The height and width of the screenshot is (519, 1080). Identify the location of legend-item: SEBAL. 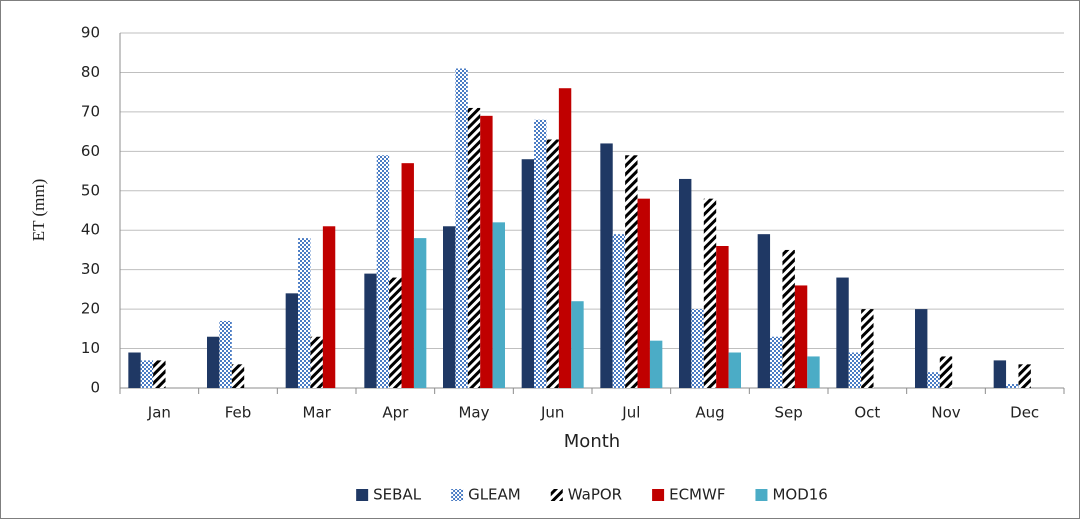
(389, 495).